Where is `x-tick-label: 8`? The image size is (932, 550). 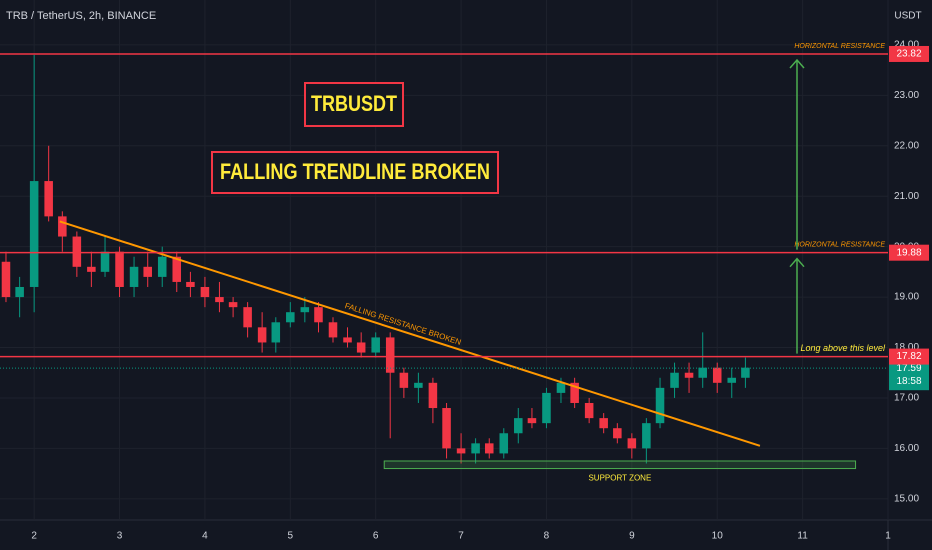 x-tick-label: 8 is located at coordinates (547, 536).